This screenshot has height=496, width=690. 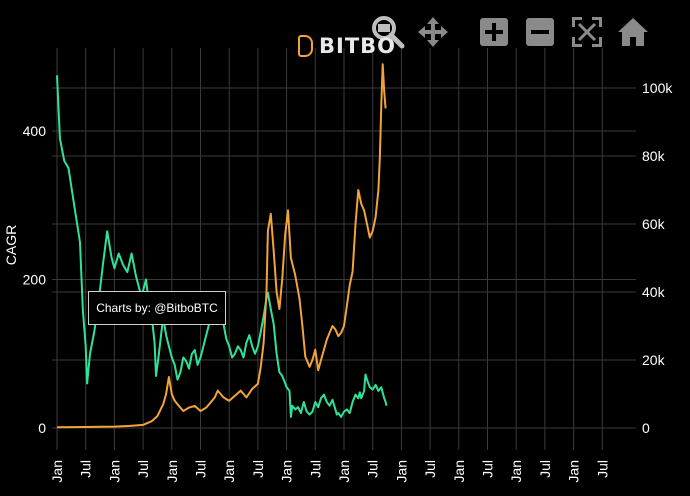 I want to click on y-tick-label: 400, so click(x=35, y=131).